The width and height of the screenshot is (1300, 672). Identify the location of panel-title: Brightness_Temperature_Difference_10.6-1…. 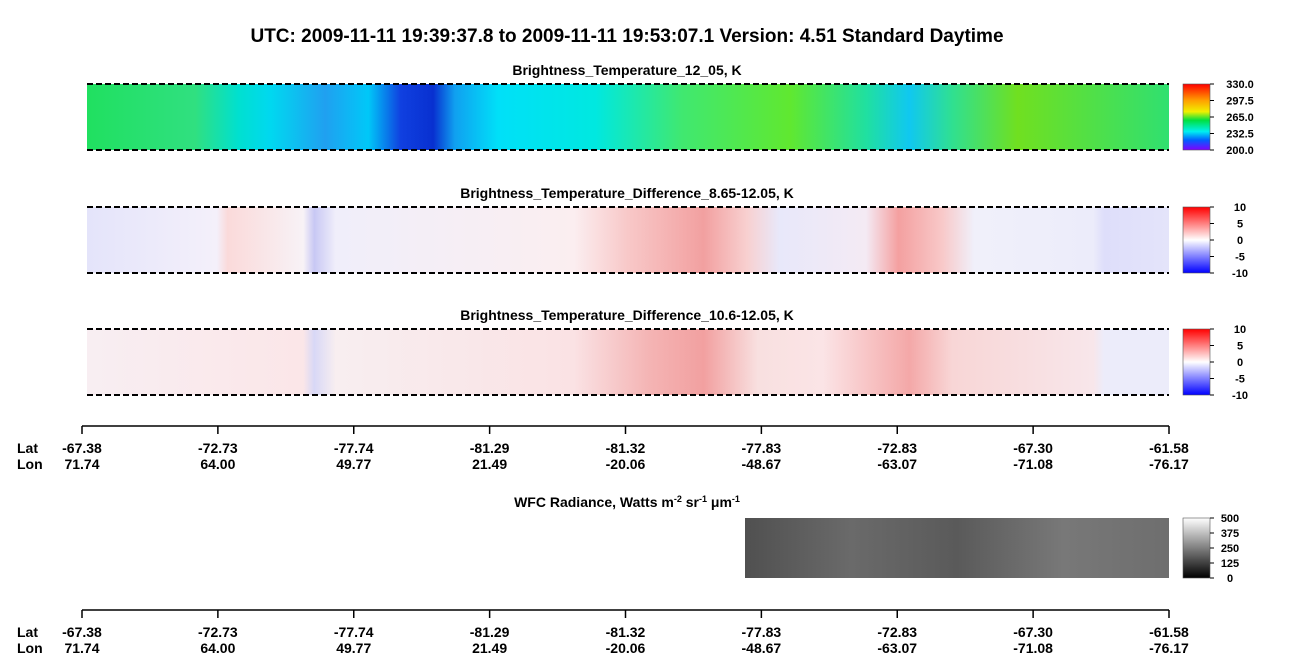
(627, 315).